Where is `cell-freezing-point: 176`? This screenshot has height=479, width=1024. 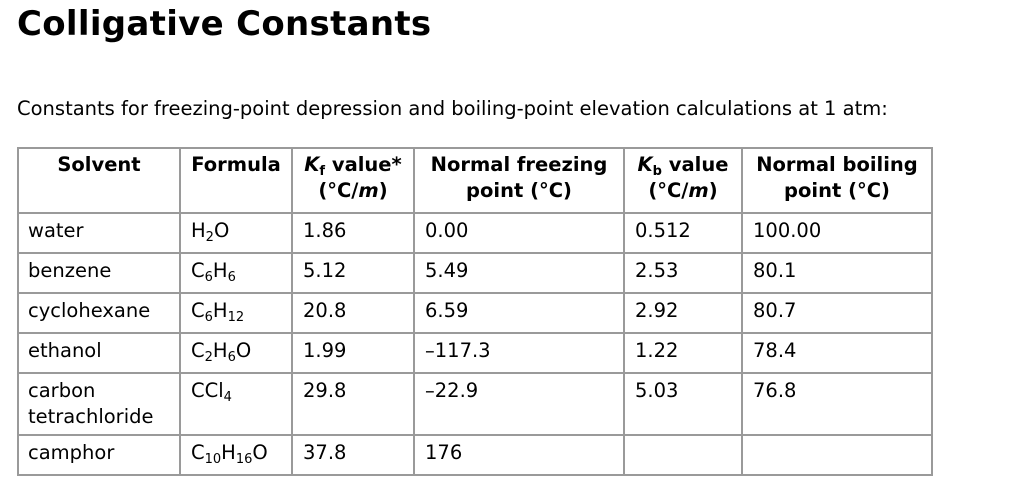
cell-freezing-point: 176 is located at coordinates (519, 455).